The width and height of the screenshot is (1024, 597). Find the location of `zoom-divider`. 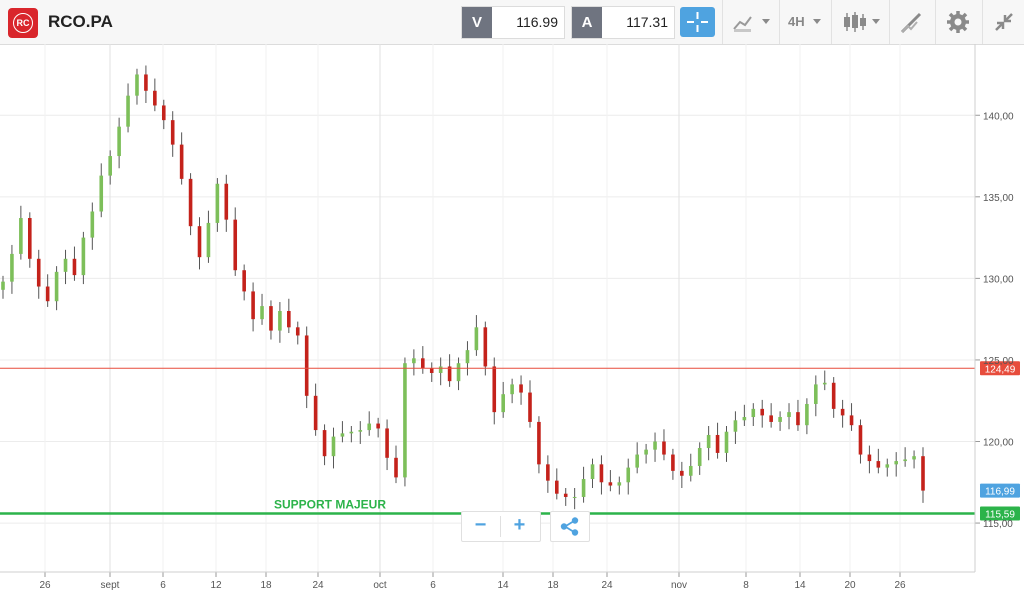

zoom-divider is located at coordinates (500, 526).